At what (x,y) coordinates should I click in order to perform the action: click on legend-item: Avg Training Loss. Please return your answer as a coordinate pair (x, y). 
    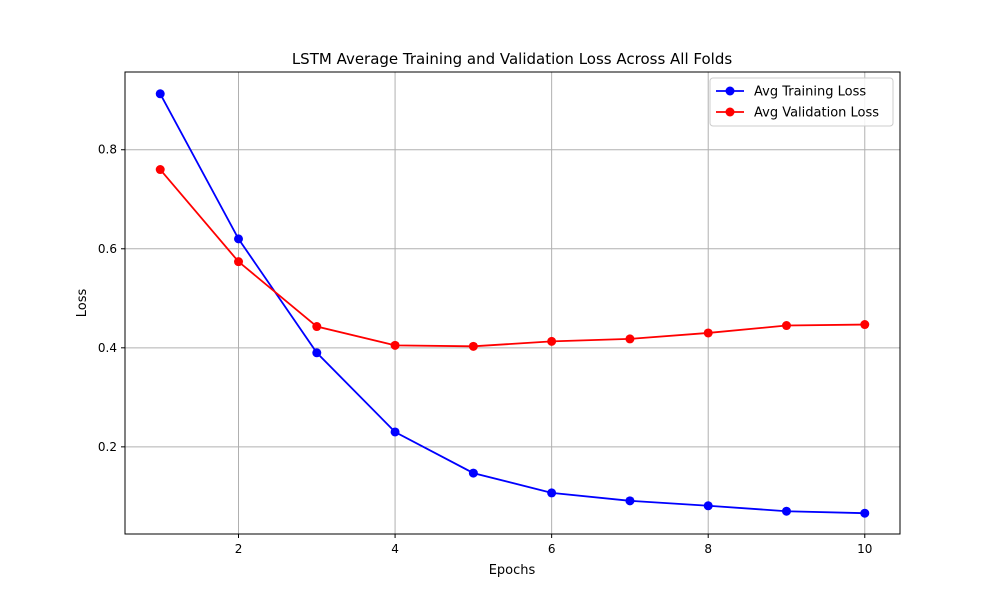
    Looking at the image, I should click on (791, 92).